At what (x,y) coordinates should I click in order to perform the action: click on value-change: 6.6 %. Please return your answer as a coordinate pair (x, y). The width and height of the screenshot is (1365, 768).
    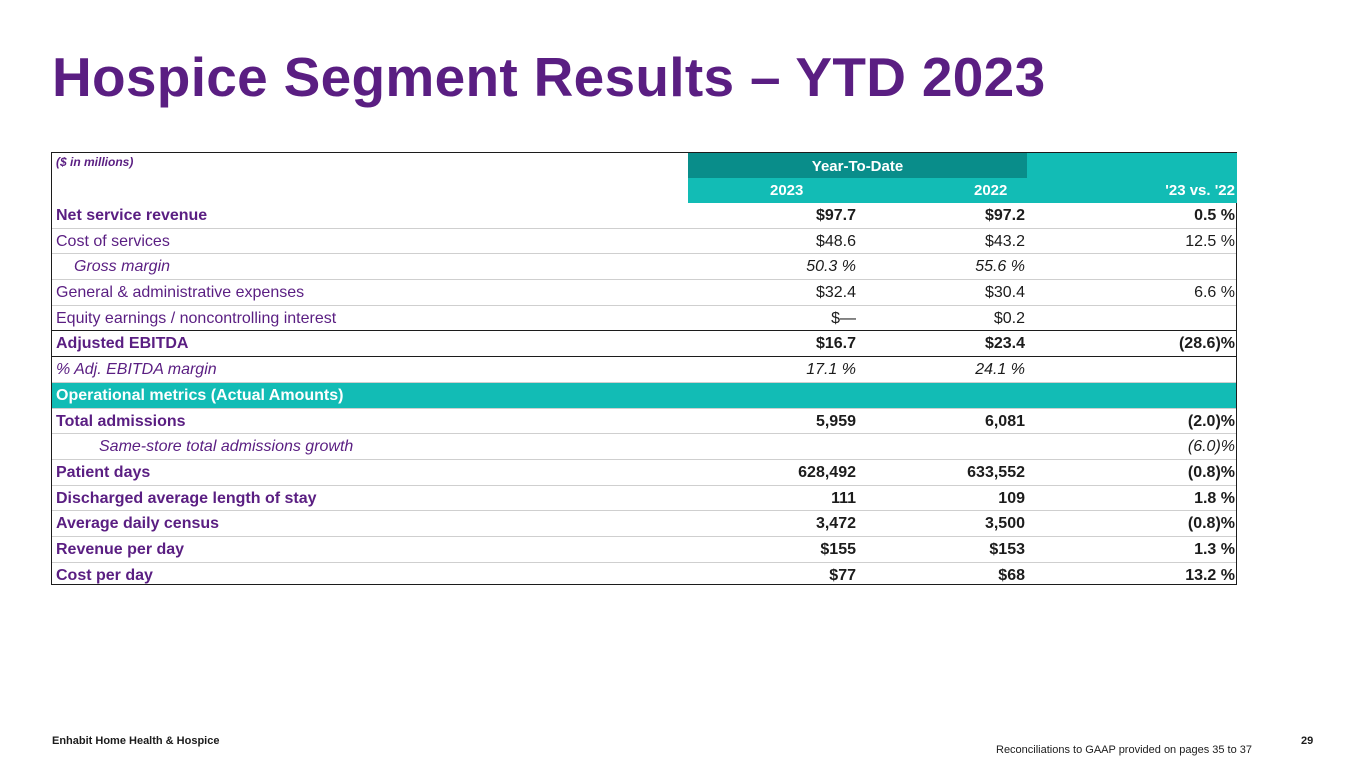
    Looking at the image, I should click on (1214, 293).